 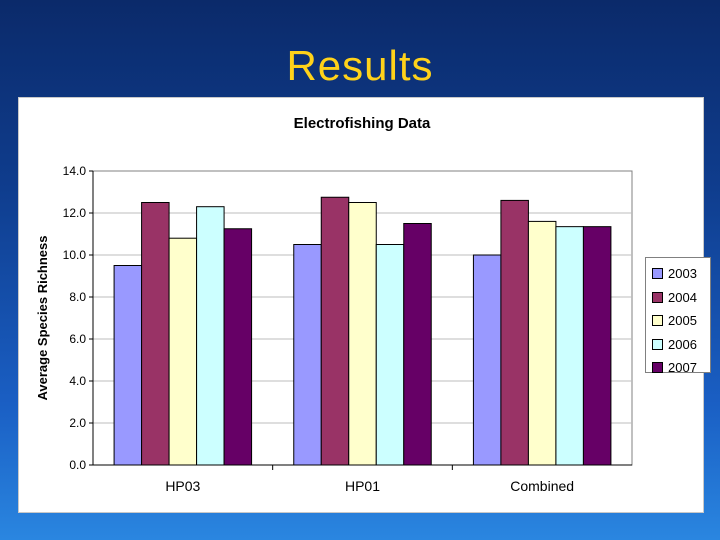 I want to click on legend-swatch-2006, so click(x=657, y=344).